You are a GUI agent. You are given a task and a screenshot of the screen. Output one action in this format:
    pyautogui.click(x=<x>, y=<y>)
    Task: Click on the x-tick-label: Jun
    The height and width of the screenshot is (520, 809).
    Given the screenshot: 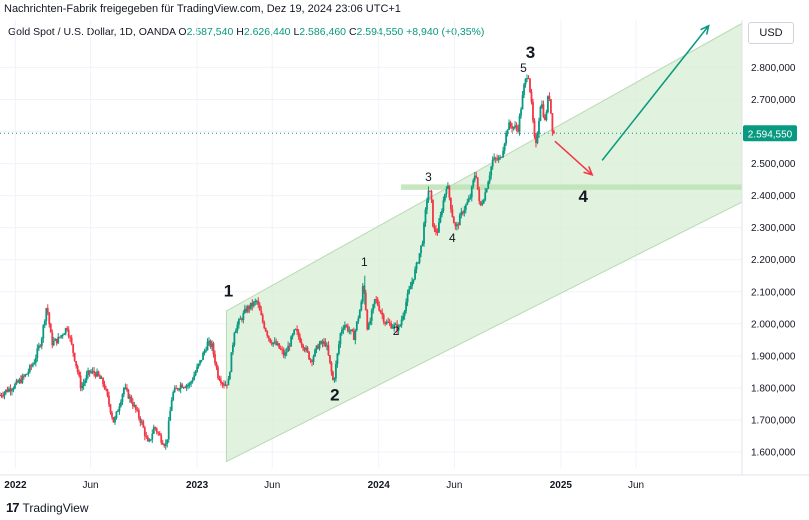 What is the action you would take?
    pyautogui.click(x=454, y=485)
    